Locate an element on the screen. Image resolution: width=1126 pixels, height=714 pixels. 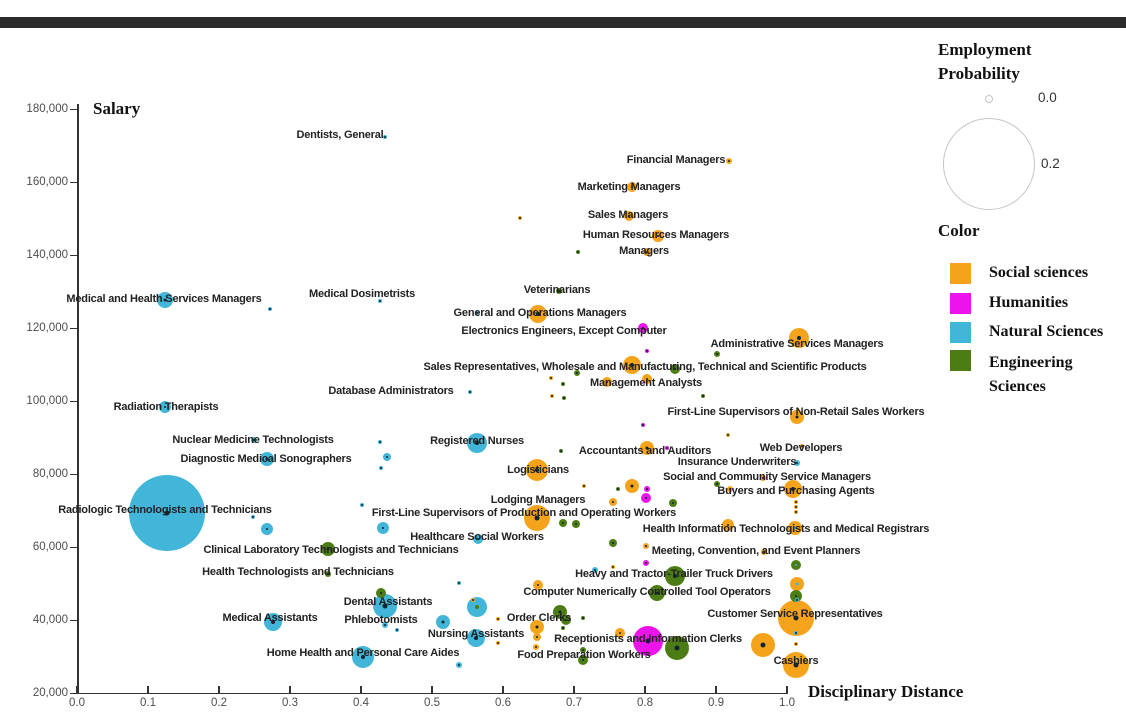
x-axis-title: Disciplinary Distance is located at coordinates (886, 691).